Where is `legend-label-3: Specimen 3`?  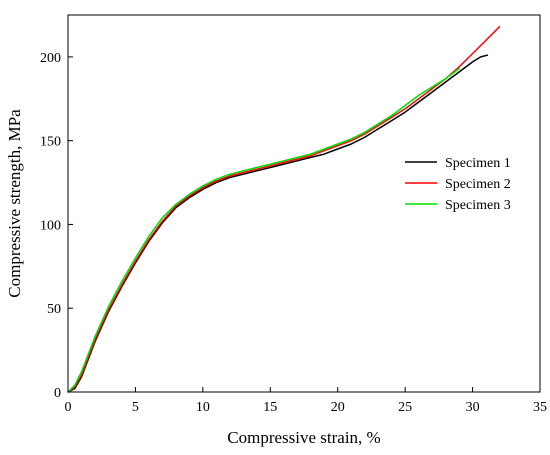 legend-label-3: Specimen 3 is located at coordinates (478, 205).